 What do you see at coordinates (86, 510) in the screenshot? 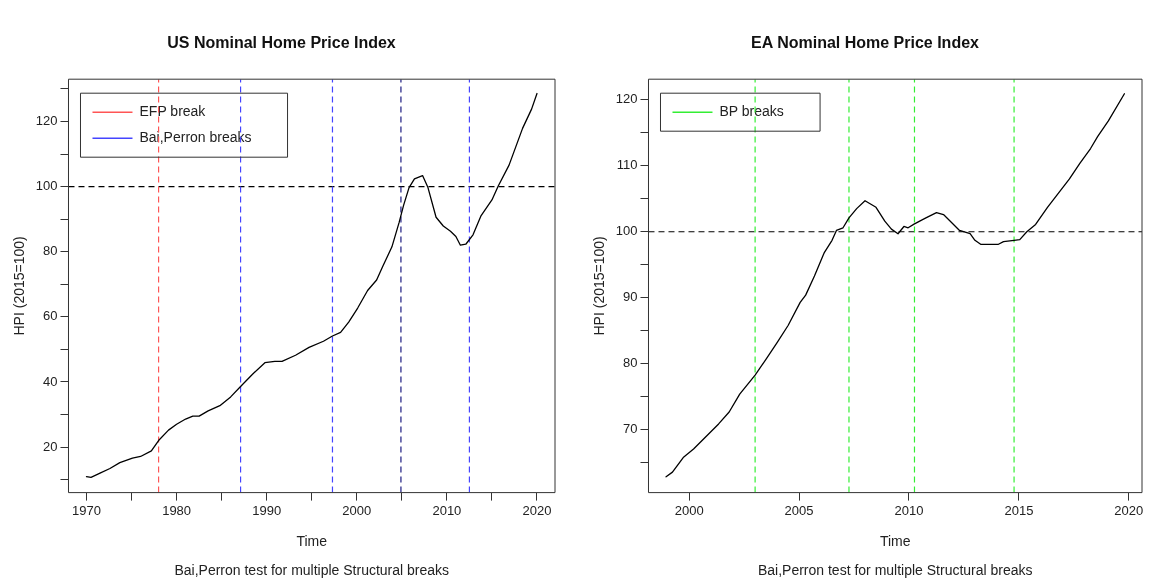
I see `x-tick-label: 1970` at bounding box center [86, 510].